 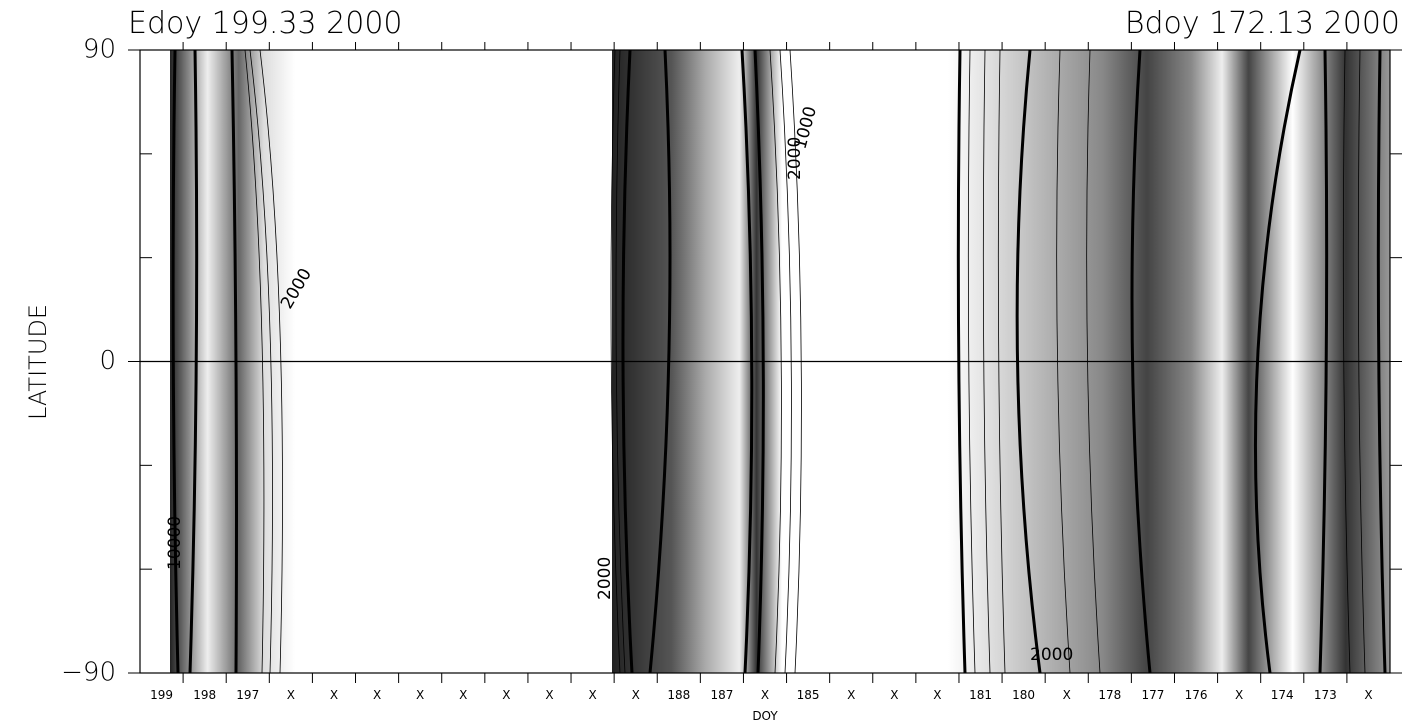 What do you see at coordinates (175, 543) in the screenshot?
I see `contour-label: 10000` at bounding box center [175, 543].